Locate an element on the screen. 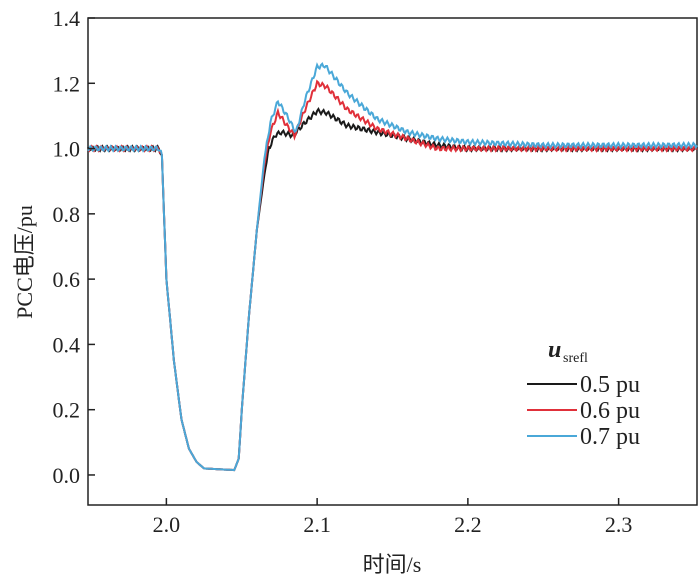 Image resolution: width=700 pixels, height=580 pixels. x-tick-label: 2.3 is located at coordinates (619, 524).